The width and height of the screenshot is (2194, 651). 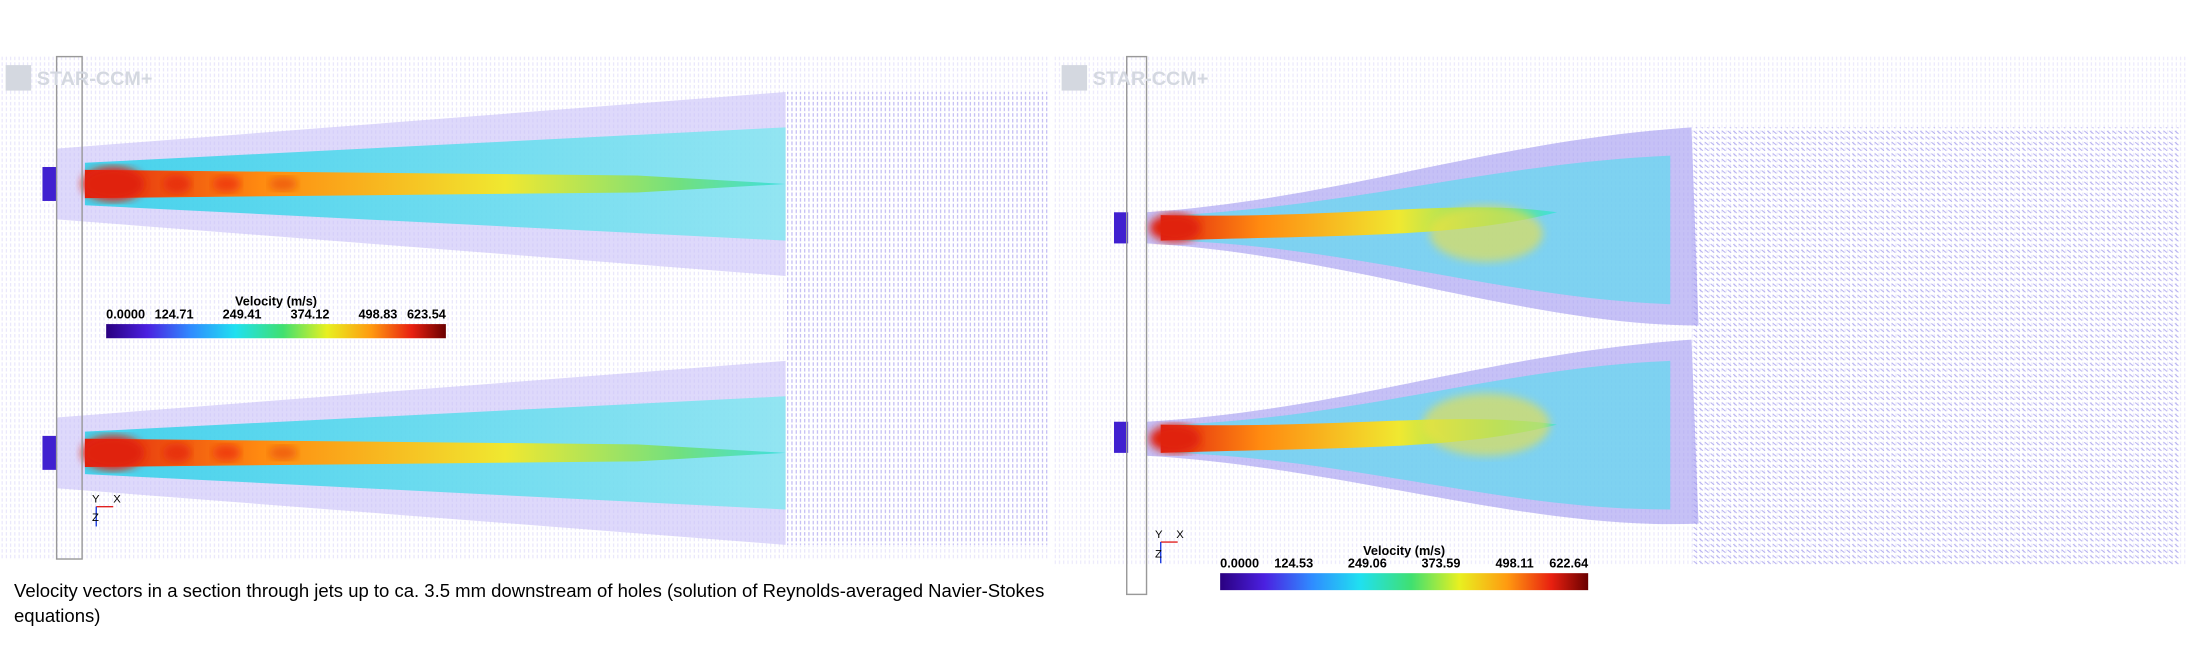 What do you see at coordinates (174, 313) in the screenshot?
I see `legend-tick-label: 124.71` at bounding box center [174, 313].